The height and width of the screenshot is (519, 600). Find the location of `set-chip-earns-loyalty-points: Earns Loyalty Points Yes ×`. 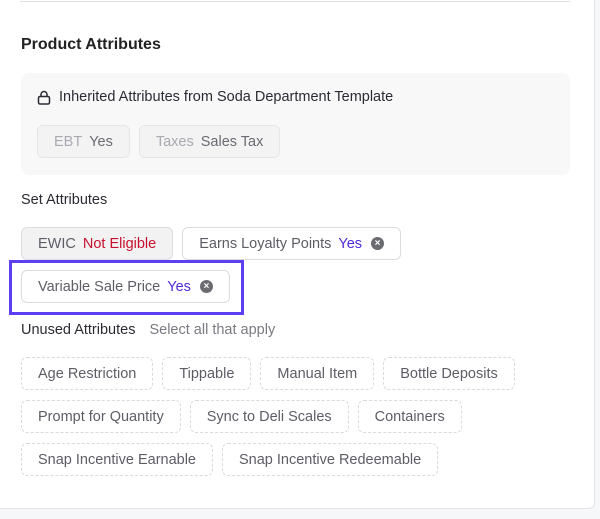

set-chip-earns-loyalty-points: Earns Loyalty Points Yes × is located at coordinates (292, 243).